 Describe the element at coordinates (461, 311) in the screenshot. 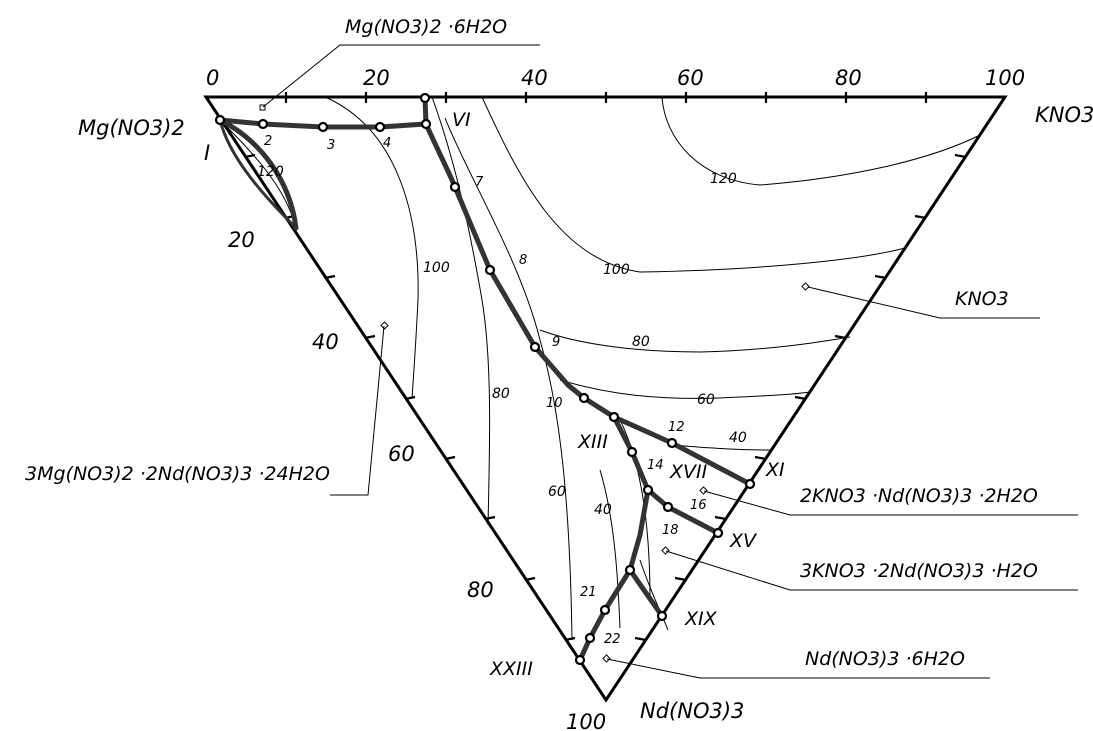

I see `isotherm-80-left` at that location.